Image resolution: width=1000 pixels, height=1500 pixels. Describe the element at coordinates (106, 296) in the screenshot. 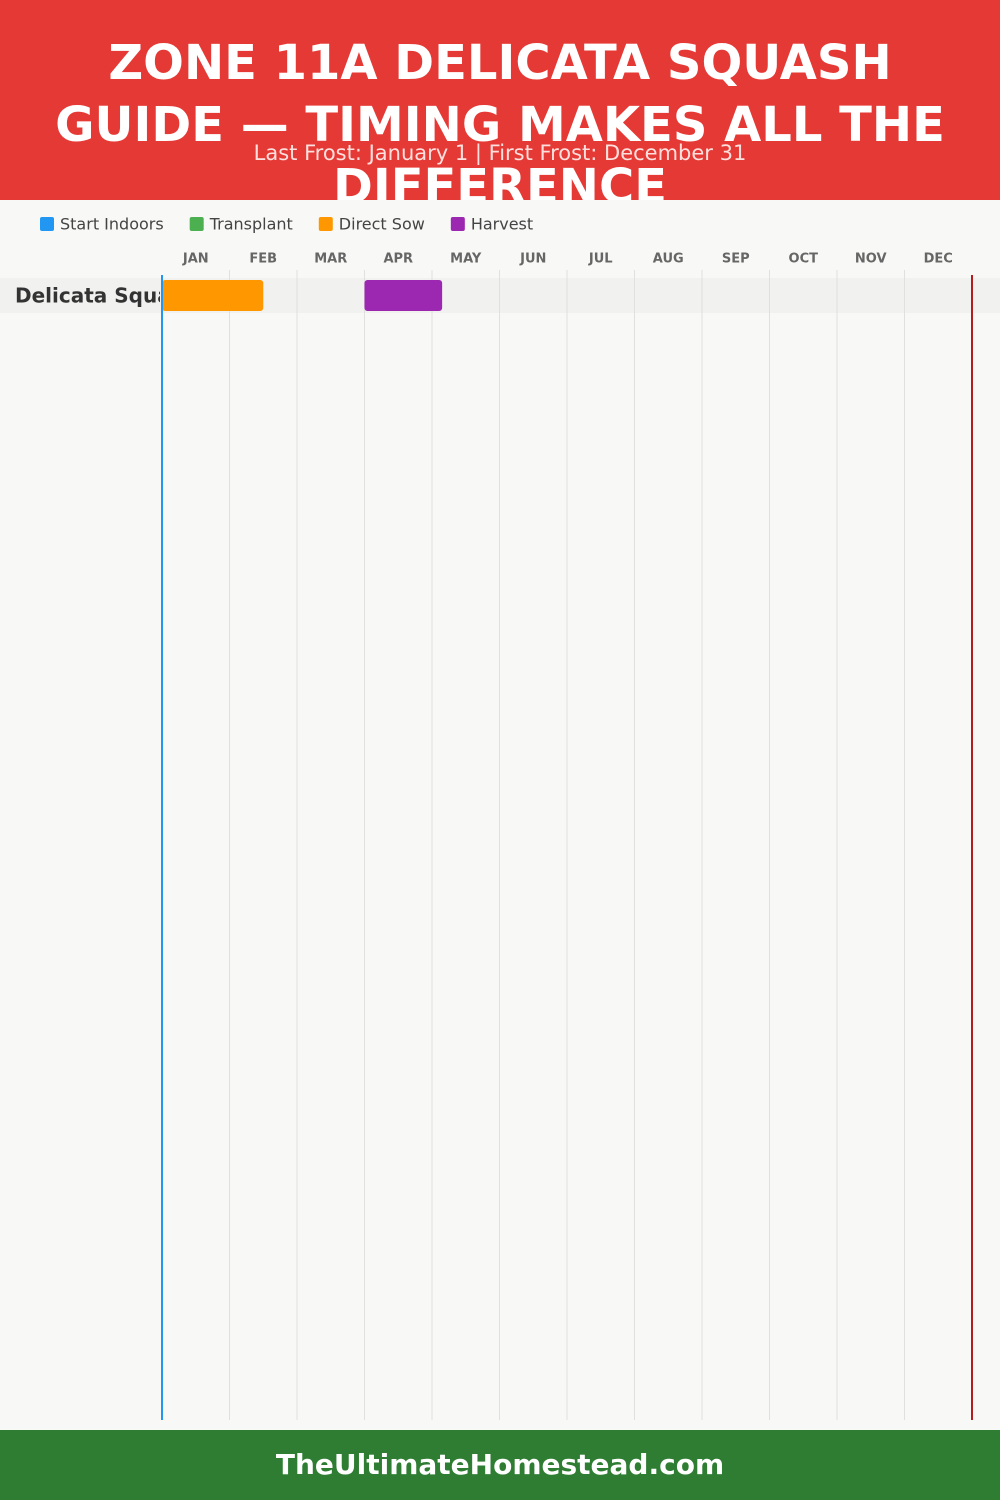

I see `row-label: Delicata Squash` at that location.